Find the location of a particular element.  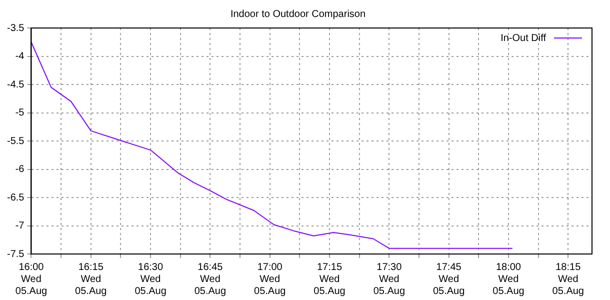

x-tick-label: 18:15 Wed 05.Aug is located at coordinates (568, 279).